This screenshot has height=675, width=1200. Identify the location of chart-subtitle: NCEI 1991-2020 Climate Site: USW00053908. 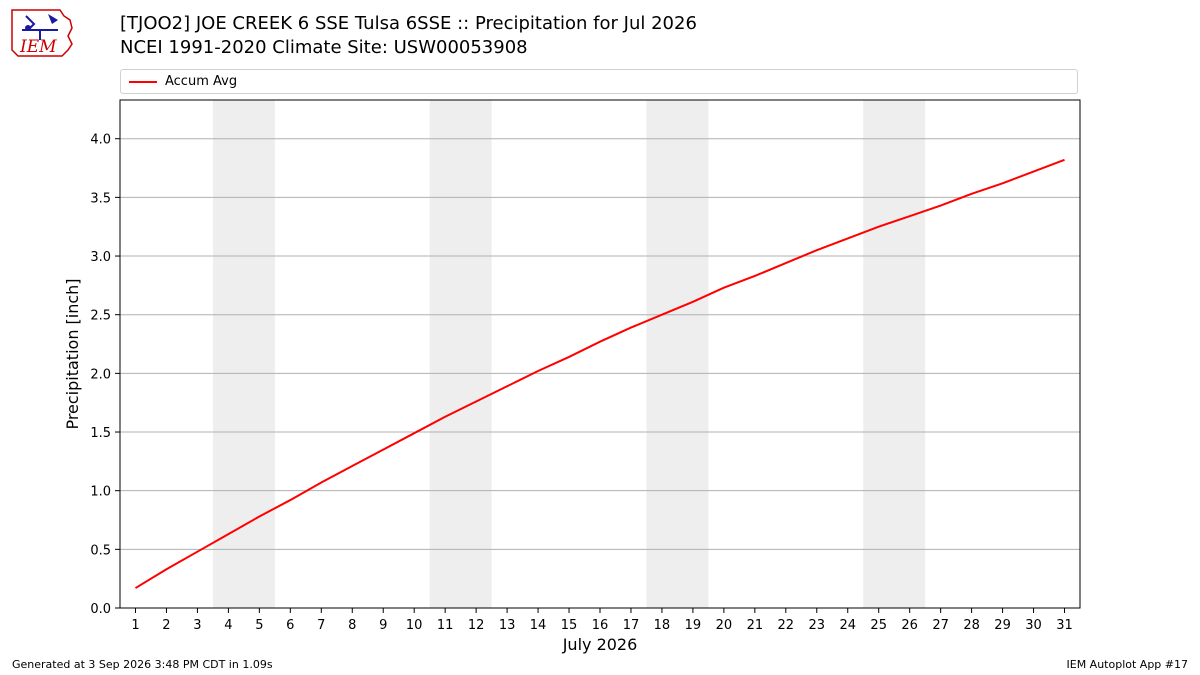
(324, 47).